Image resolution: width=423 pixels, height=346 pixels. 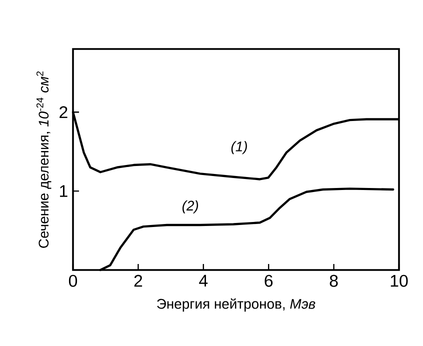 I want to click on x-tick-label: 4, so click(x=203, y=280).